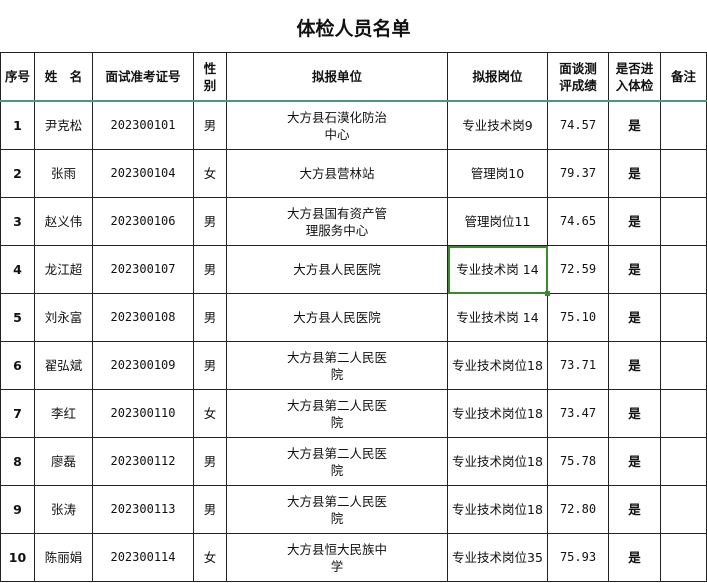  What do you see at coordinates (63, 461) in the screenshot?
I see `name-cell: 廖磊` at bounding box center [63, 461].